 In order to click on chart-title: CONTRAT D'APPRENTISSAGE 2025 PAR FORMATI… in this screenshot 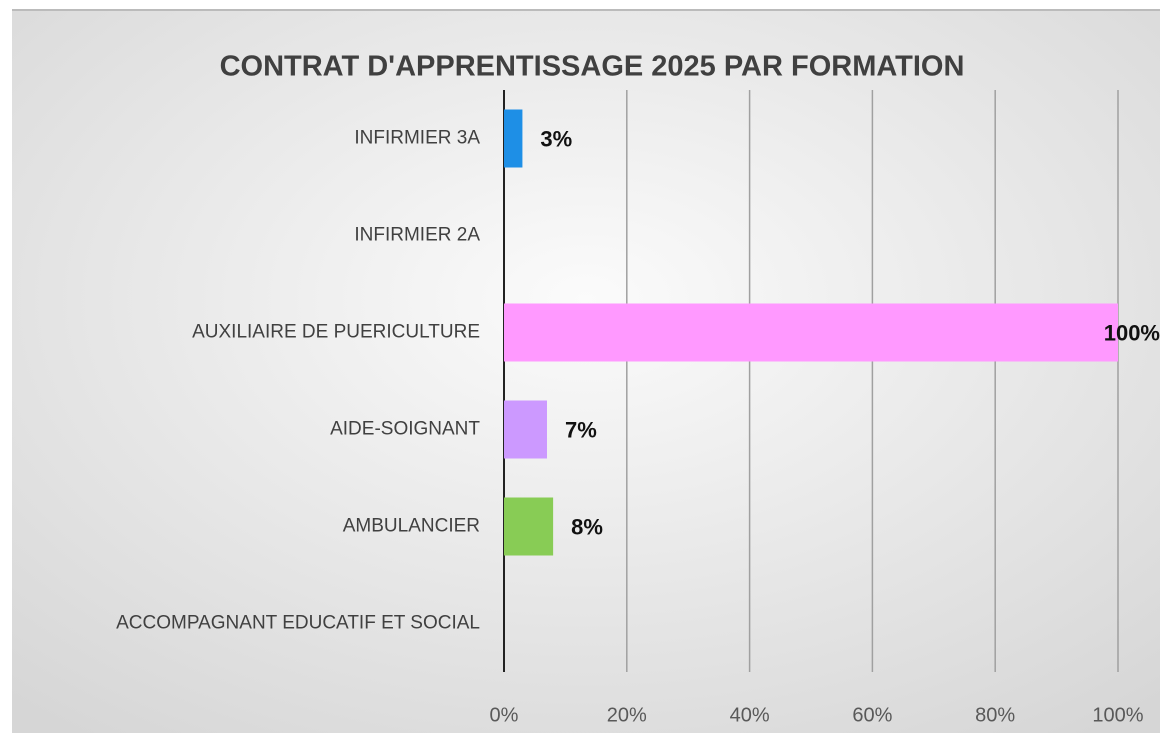, I will do `click(592, 67)`.